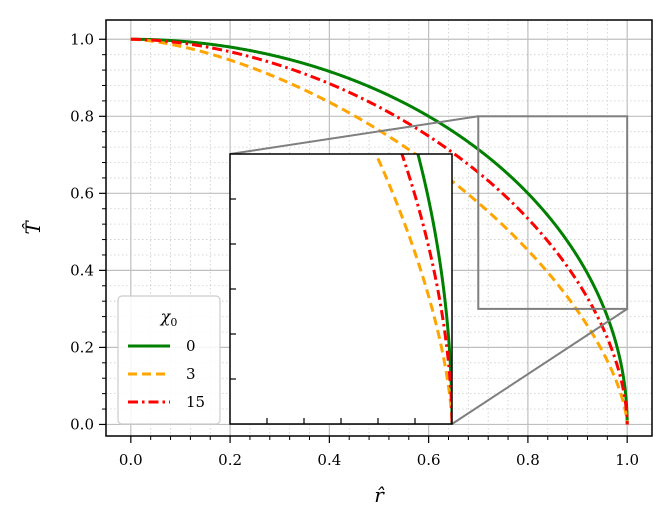  Describe the element at coordinates (82, 39) in the screenshot. I see `y-tick-label: 1.0` at that location.